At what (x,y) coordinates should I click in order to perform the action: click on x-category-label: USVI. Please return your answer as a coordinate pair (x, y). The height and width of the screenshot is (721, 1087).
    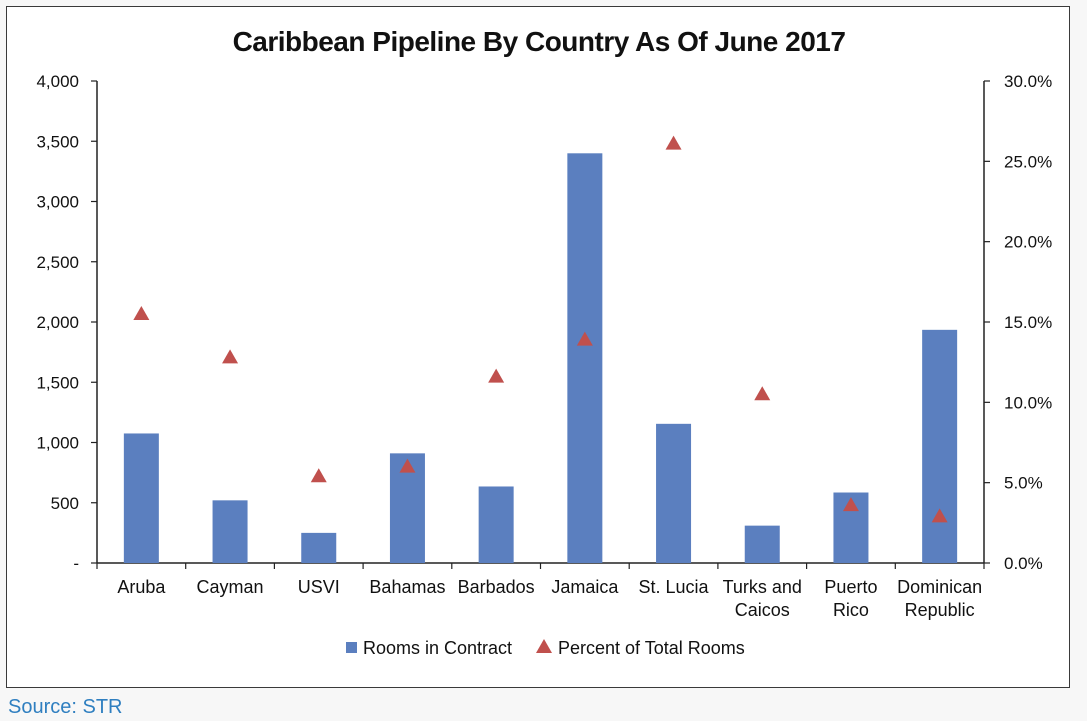
    Looking at the image, I should click on (319, 587).